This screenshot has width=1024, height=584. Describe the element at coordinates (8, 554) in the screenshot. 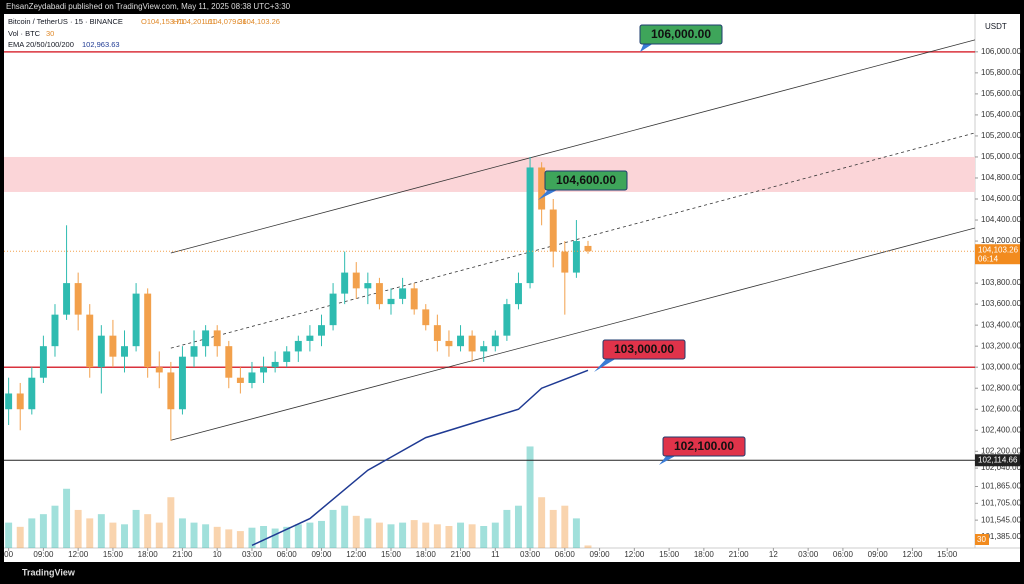

I see `x-tick-label: 00` at that location.